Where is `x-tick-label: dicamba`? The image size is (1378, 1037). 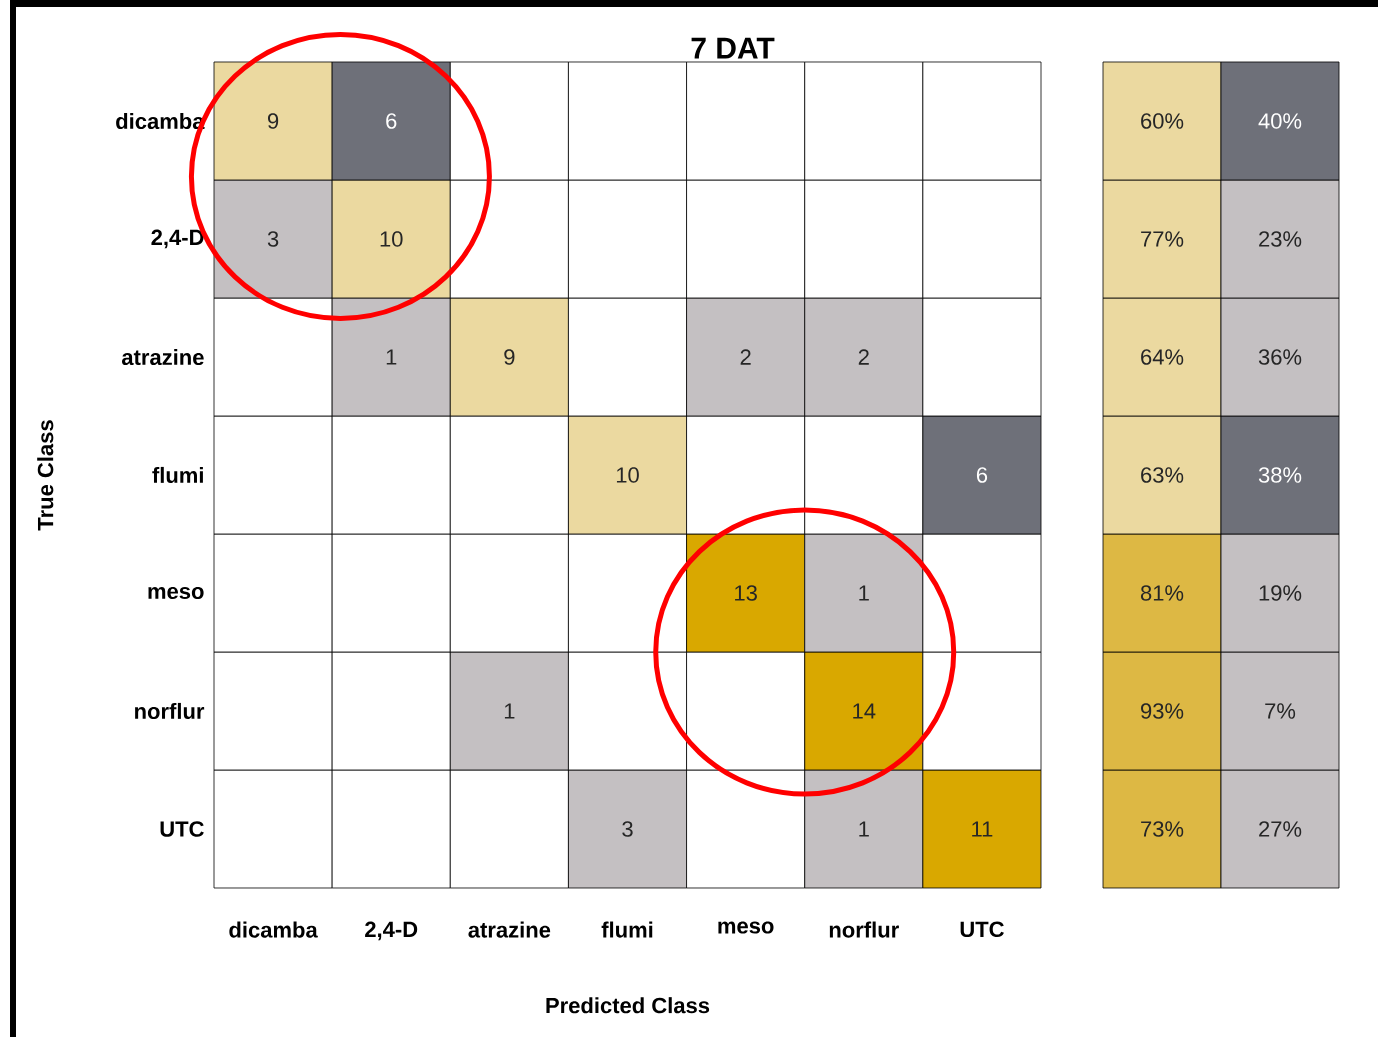
x-tick-label: dicamba is located at coordinates (273, 929).